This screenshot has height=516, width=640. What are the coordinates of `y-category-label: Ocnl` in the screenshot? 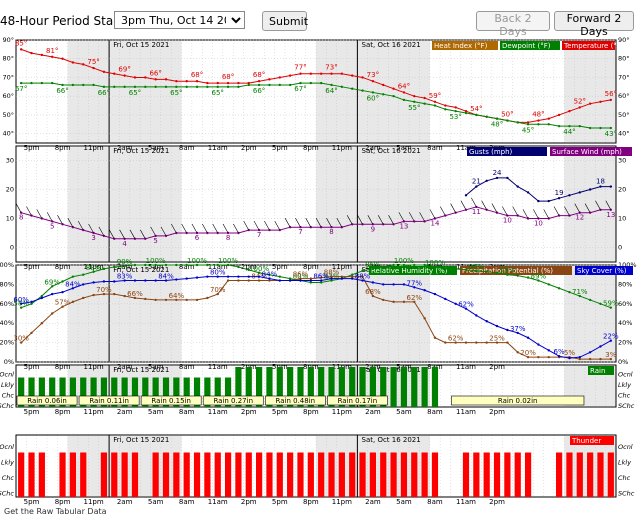 It's located at (7, 374).